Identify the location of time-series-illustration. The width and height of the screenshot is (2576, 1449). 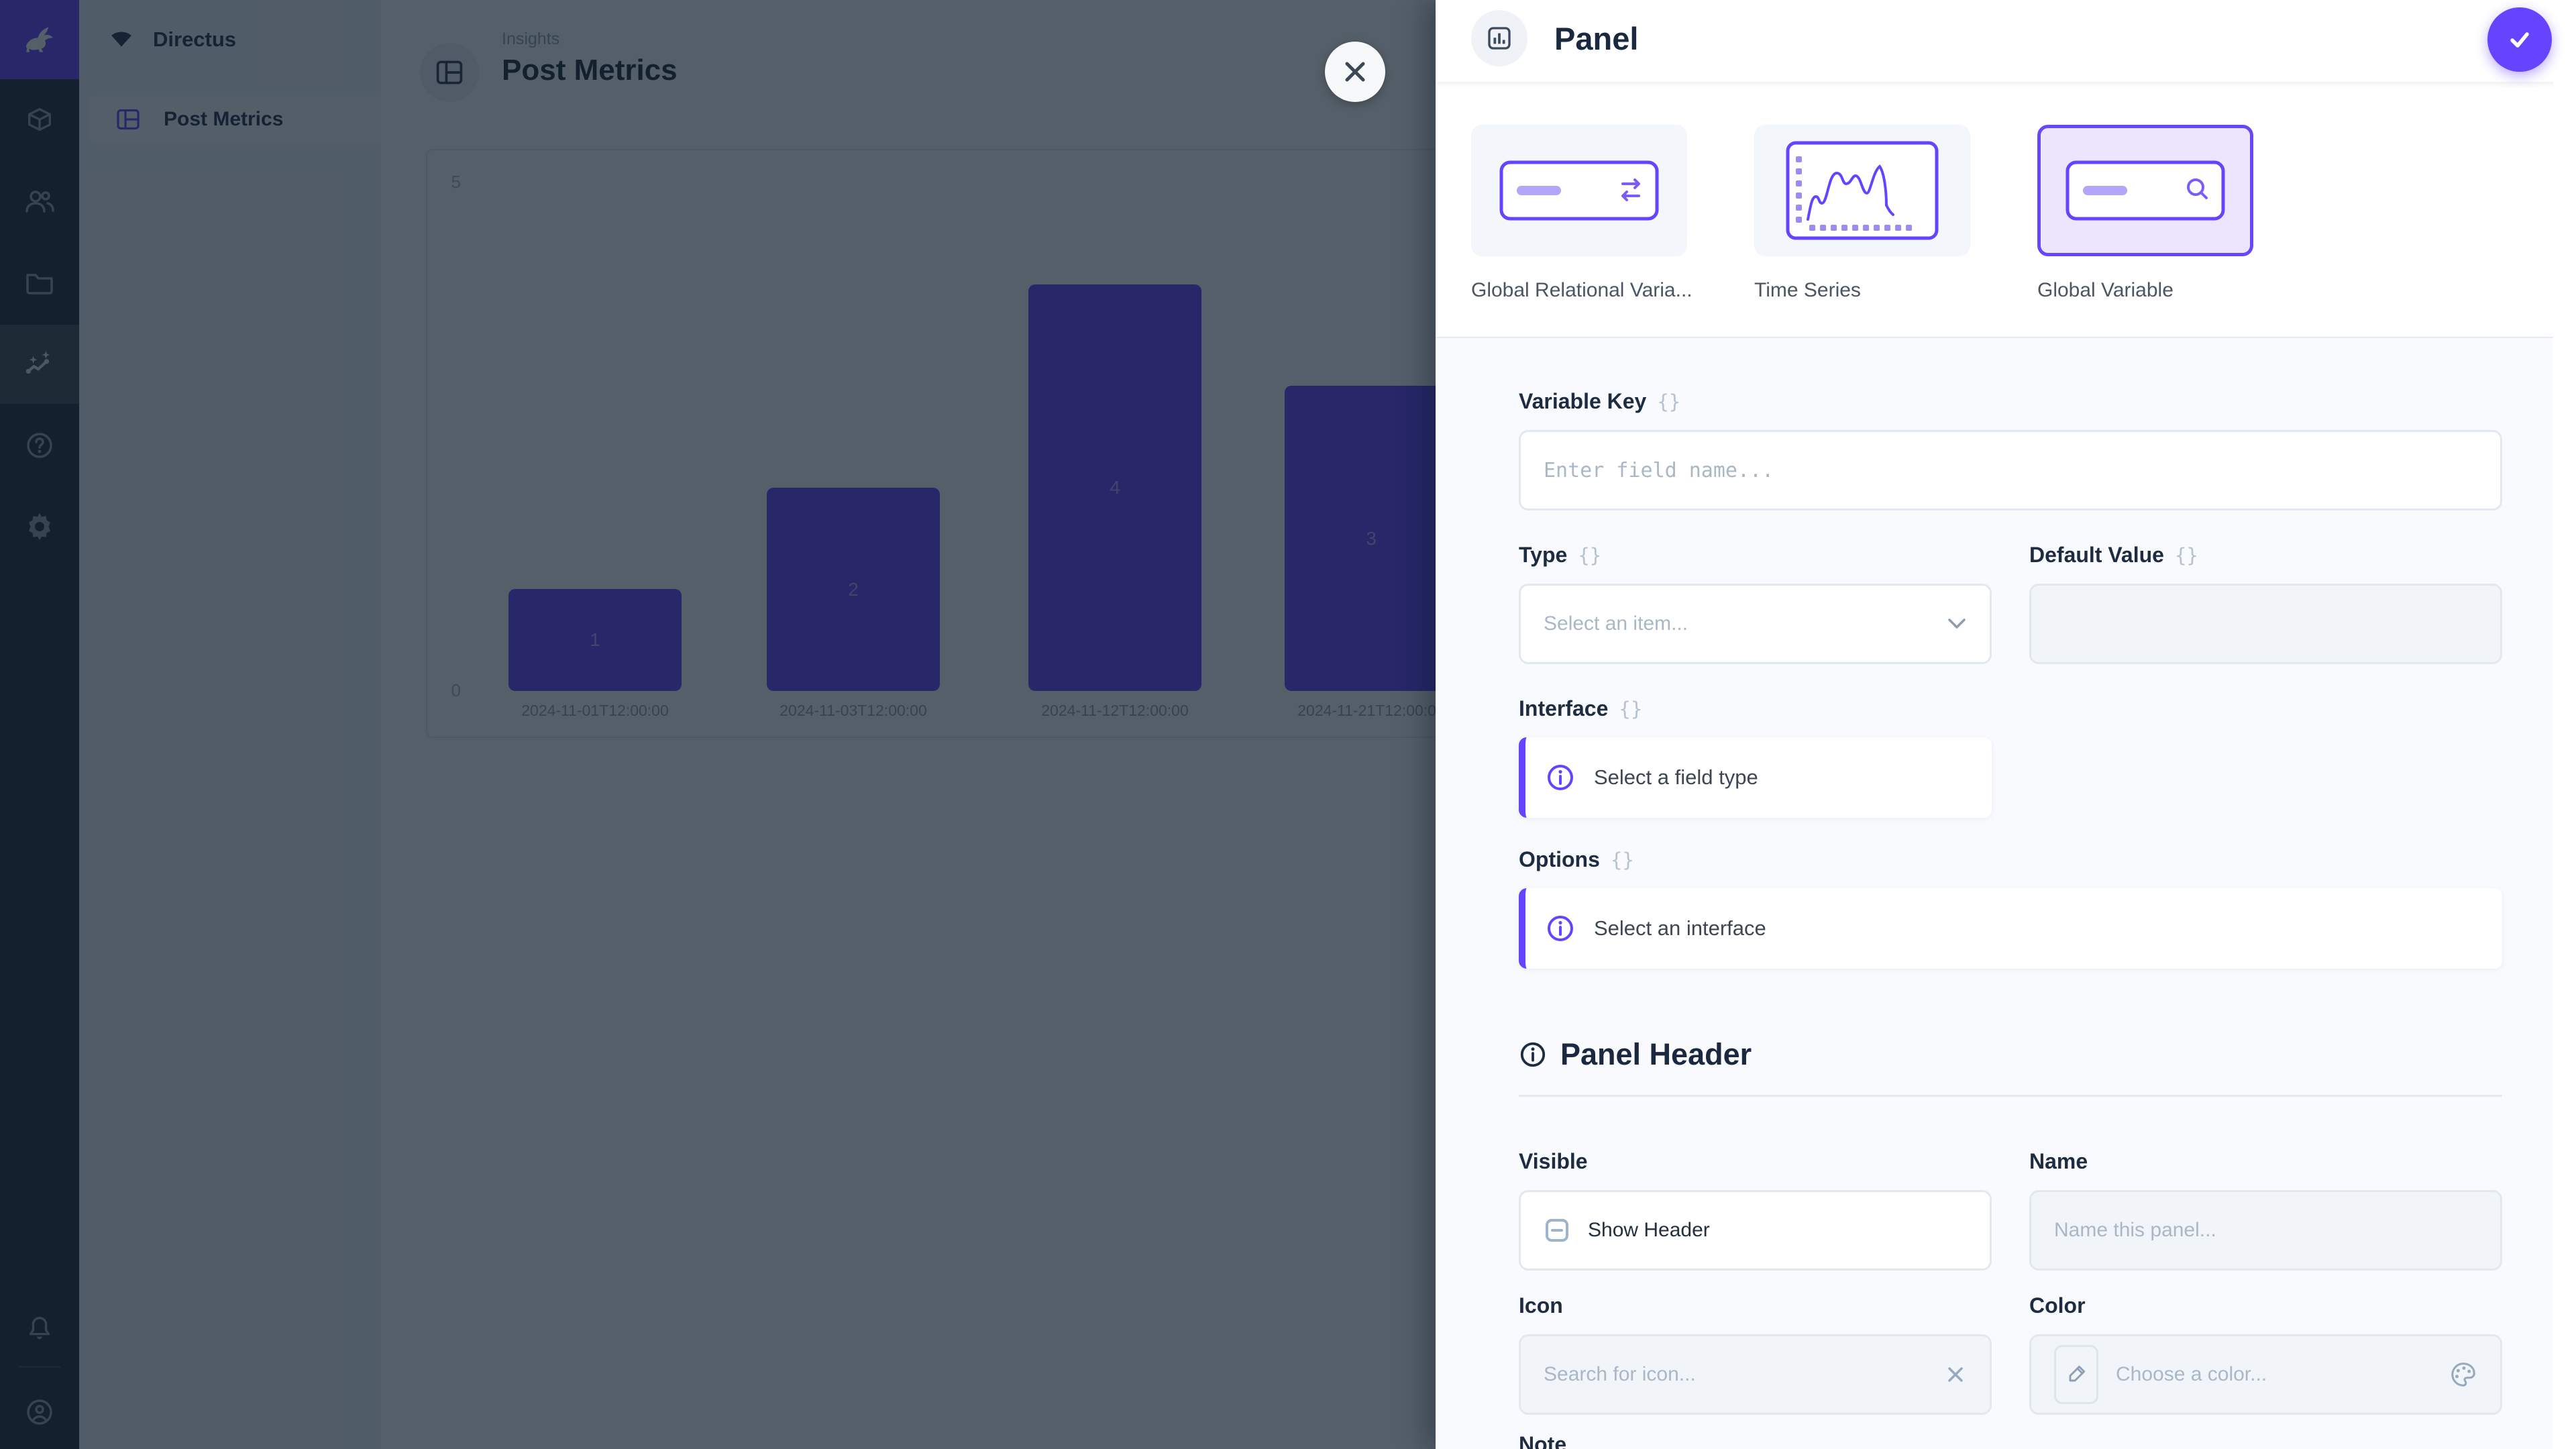
(1862, 190).